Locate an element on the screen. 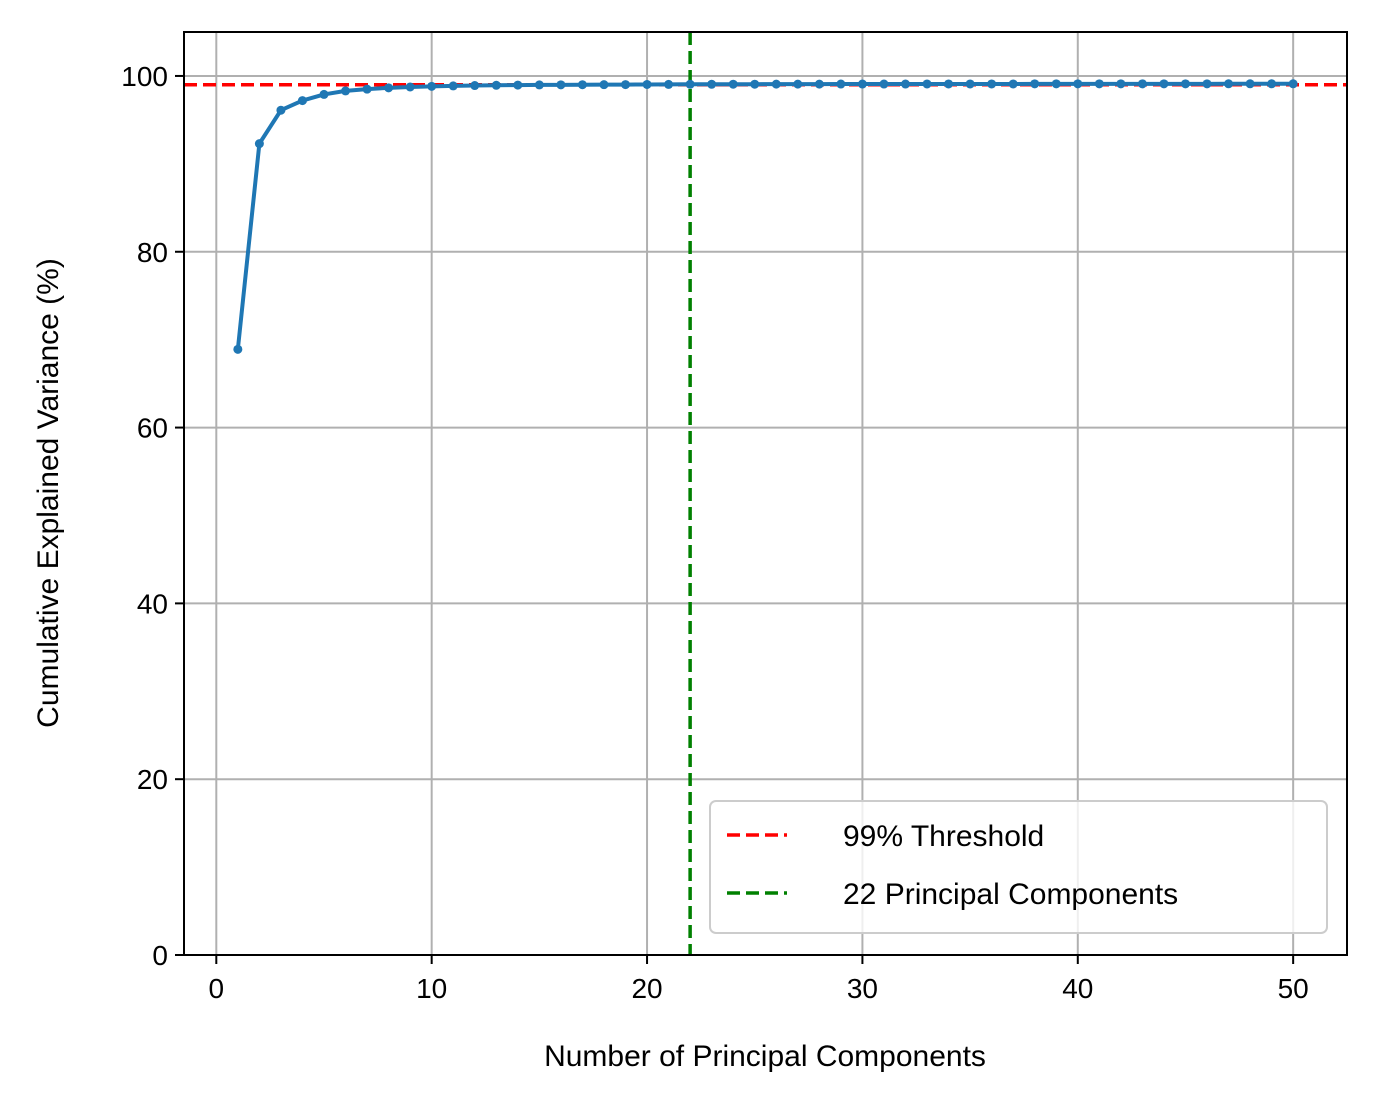 Image resolution: width=1376 pixels, height=1106 pixels. x-axis-label: Number of Principal Components is located at coordinates (765, 1056).